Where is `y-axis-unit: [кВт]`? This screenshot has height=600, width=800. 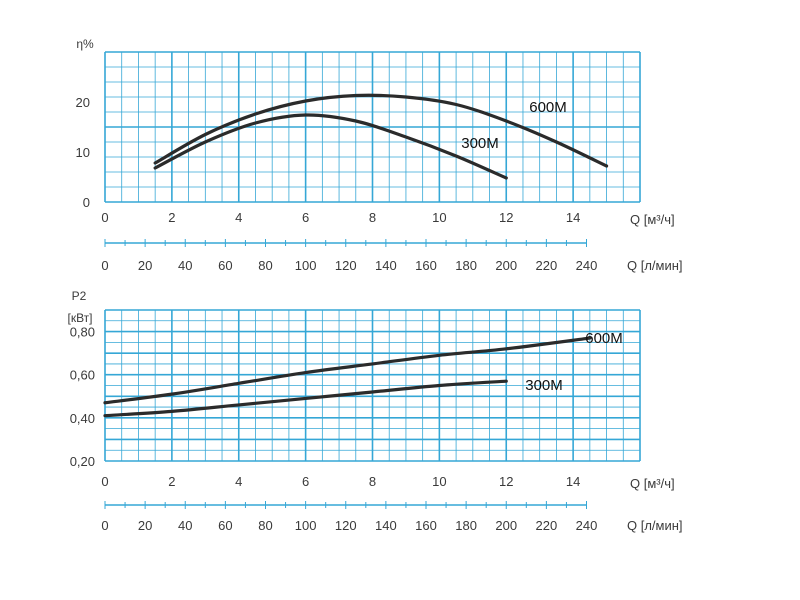
y-axis-unit: [кВт] is located at coordinates (79, 318).